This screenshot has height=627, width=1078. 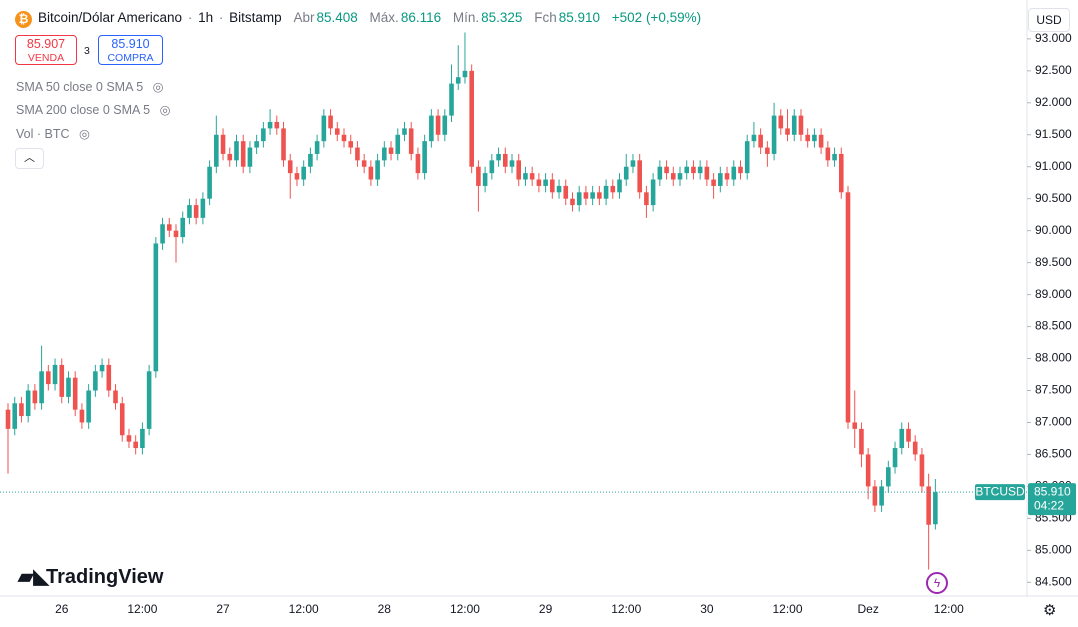 I want to click on sell-button: 85.907 VENDA, so click(x=46, y=50).